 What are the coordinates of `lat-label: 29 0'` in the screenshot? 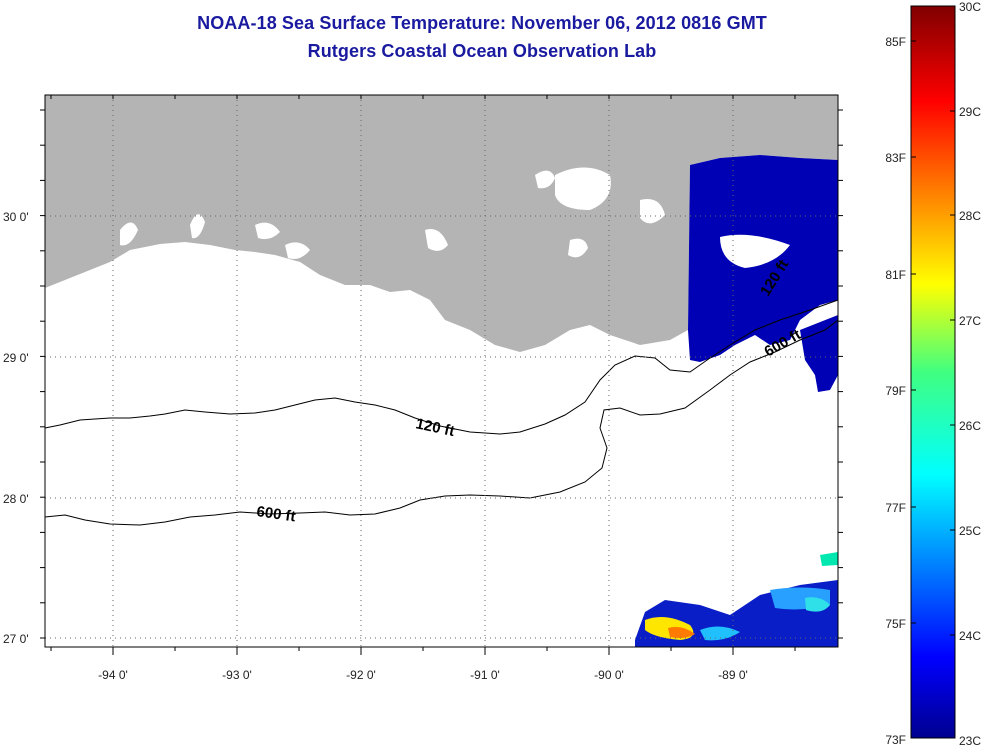 It's located at (16, 358).